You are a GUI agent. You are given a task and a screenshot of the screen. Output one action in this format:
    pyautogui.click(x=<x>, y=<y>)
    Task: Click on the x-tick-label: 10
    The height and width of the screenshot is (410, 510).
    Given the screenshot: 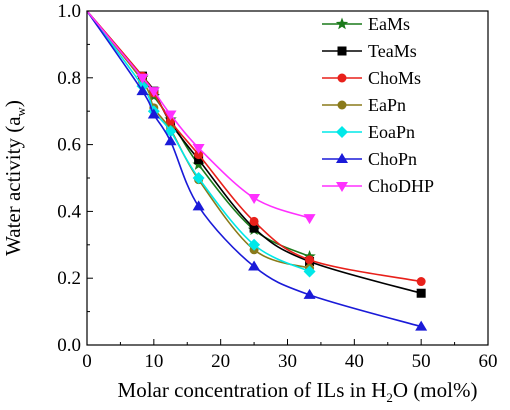 What is the action you would take?
    pyautogui.click(x=153, y=361)
    